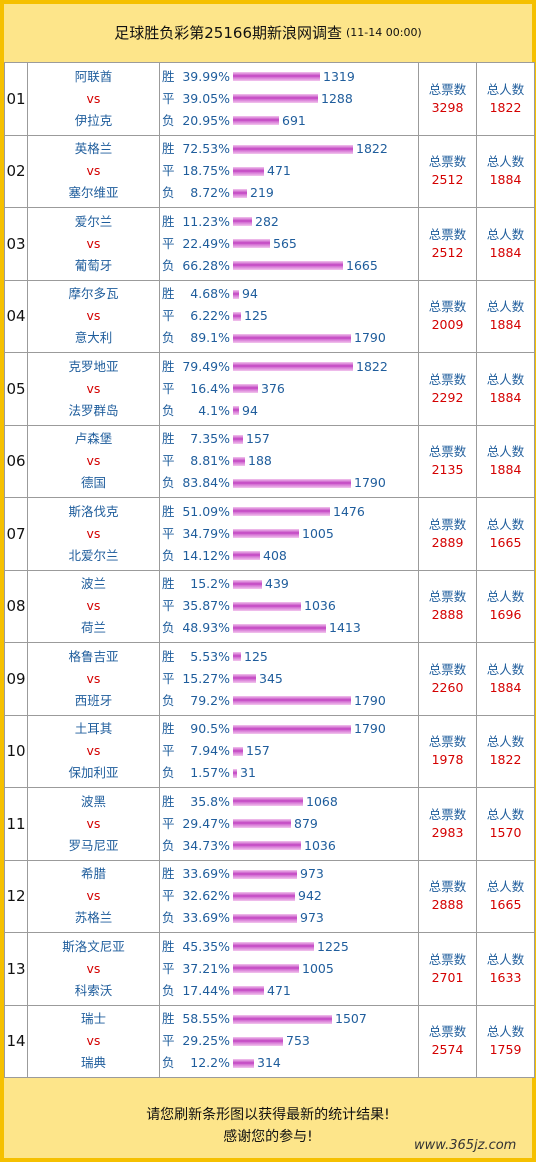 This screenshot has width=536, height=1162. I want to click on stat-row-draw: 平 32.62% 942, so click(289, 896).